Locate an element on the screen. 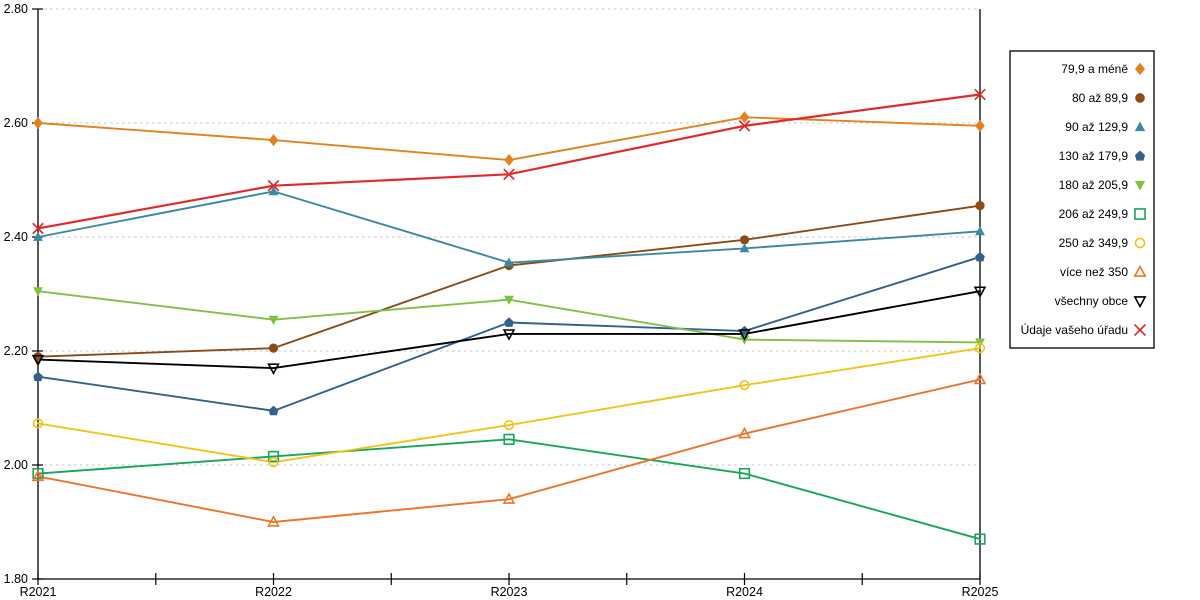 This screenshot has height=600, width=1200. legend-label: 250 až 349,9 is located at coordinates (1094, 243).